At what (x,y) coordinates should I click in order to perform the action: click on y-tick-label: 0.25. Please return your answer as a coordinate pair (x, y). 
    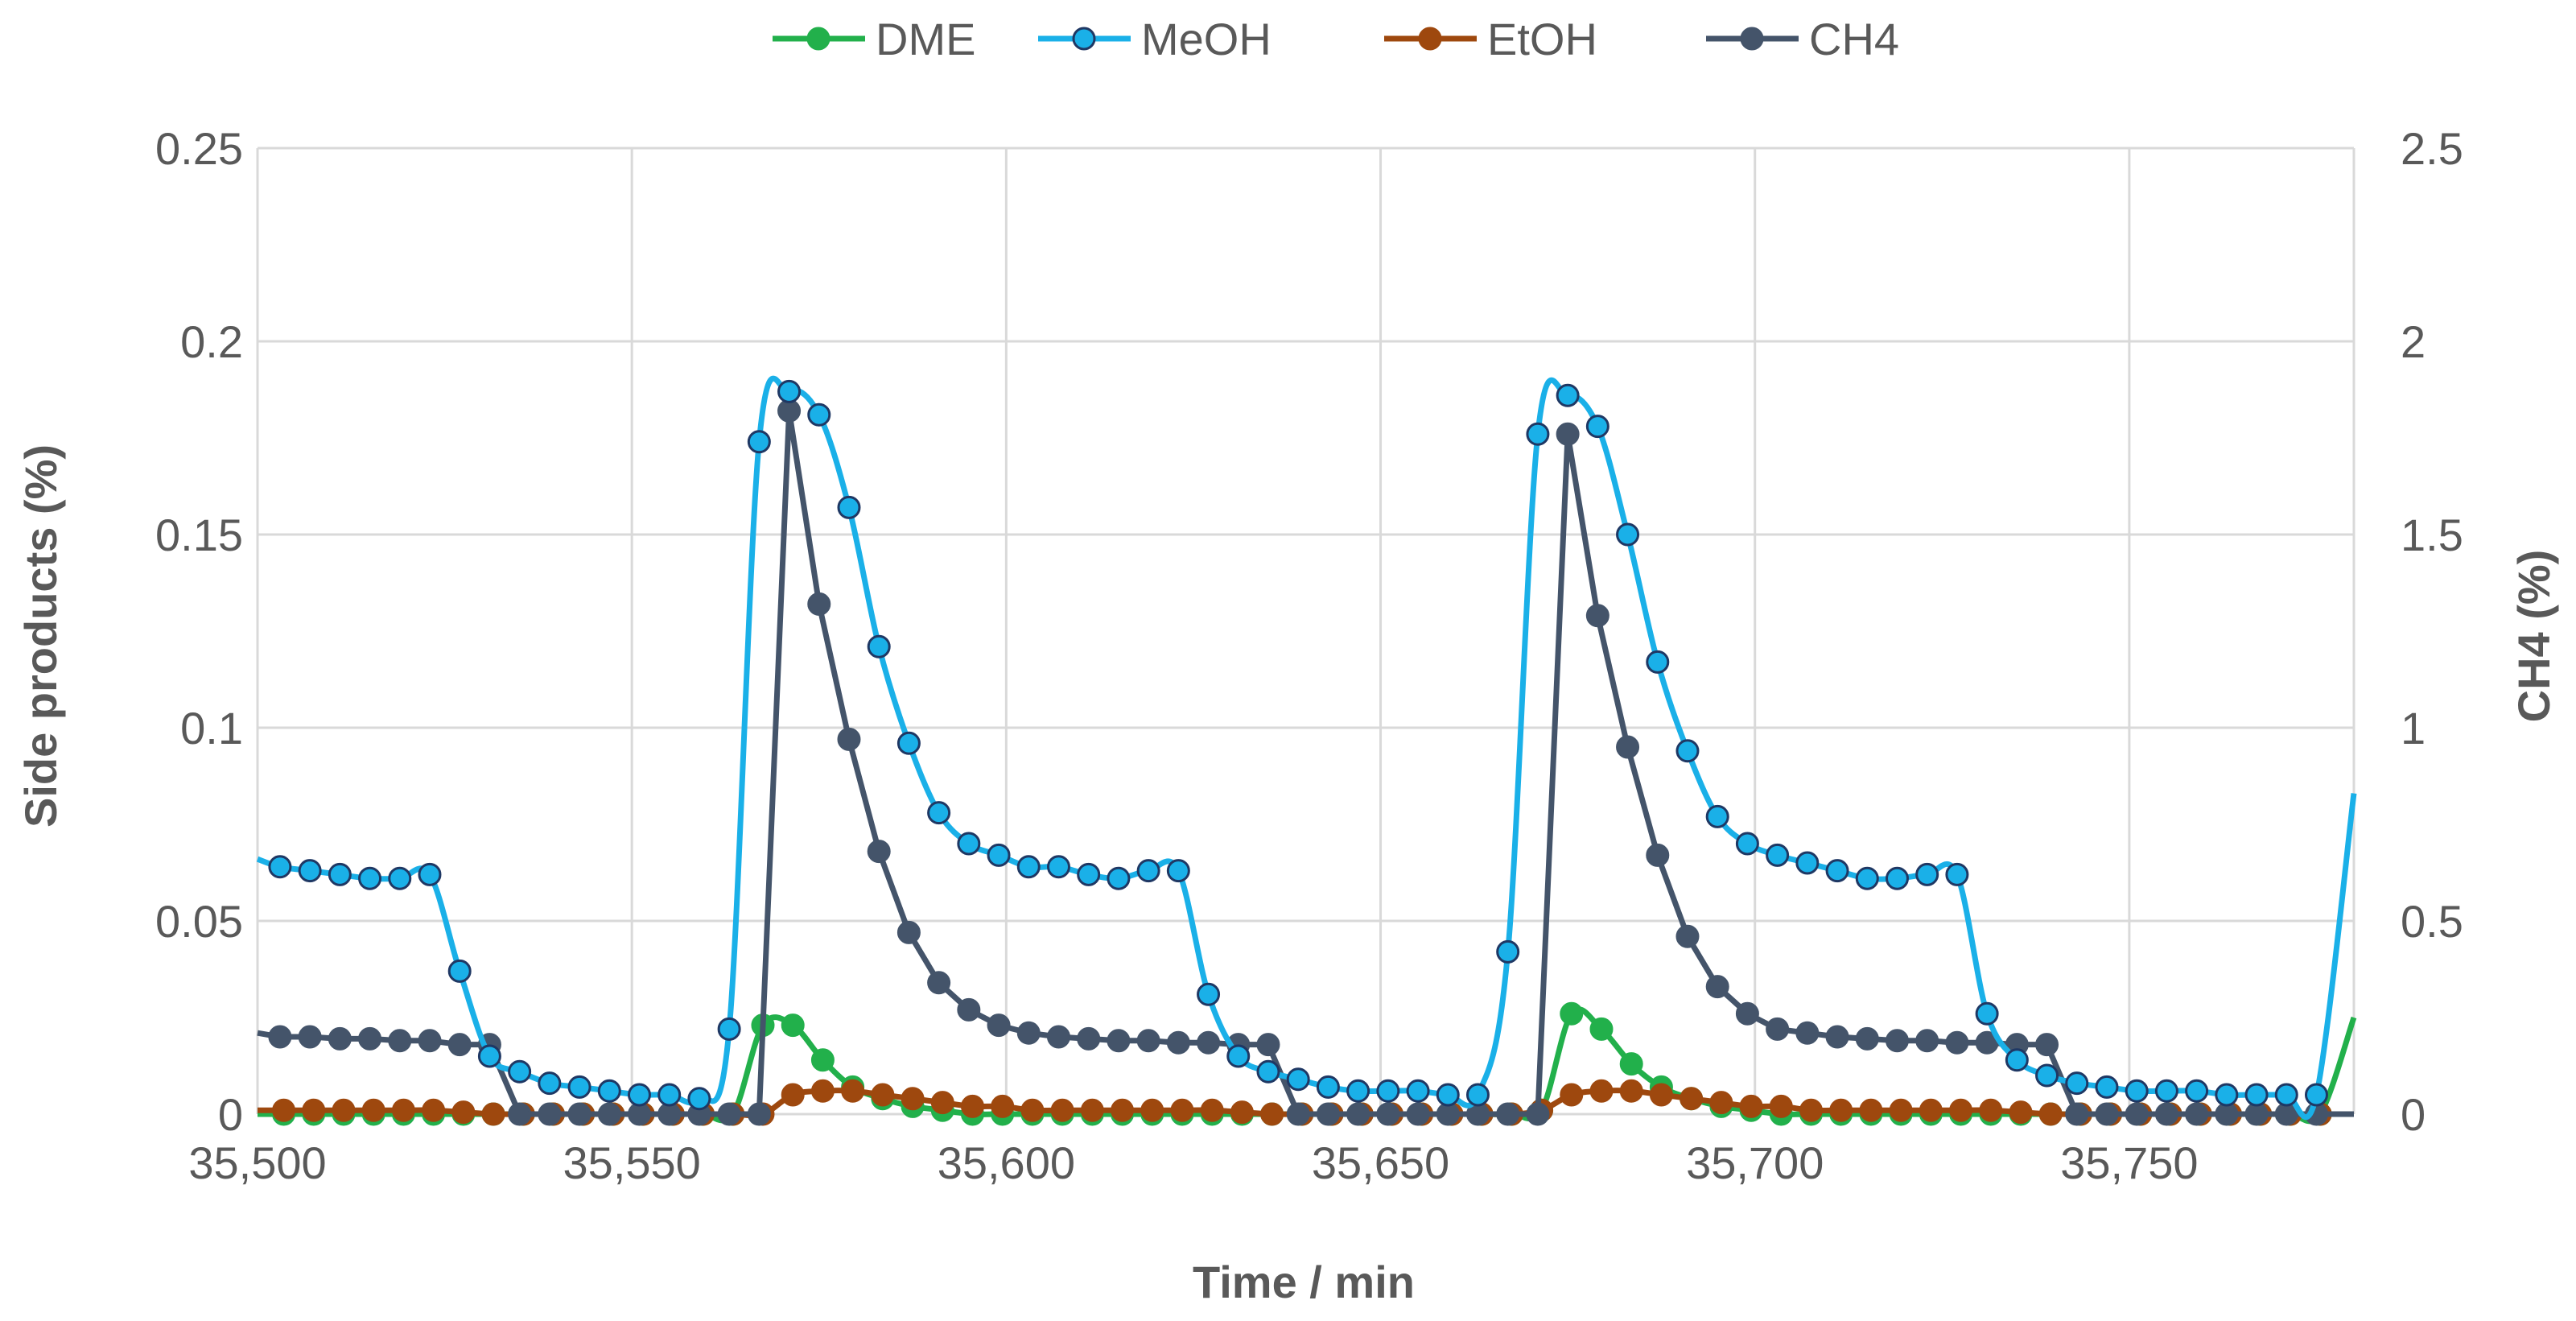
    Looking at the image, I should click on (199, 148).